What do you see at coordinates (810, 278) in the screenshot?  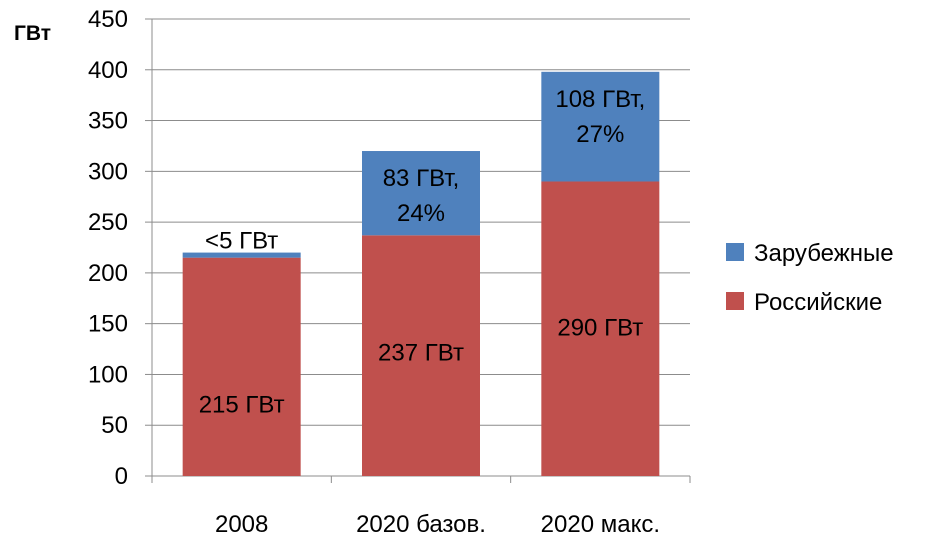 I see `legend: Зарубежные Российские` at bounding box center [810, 278].